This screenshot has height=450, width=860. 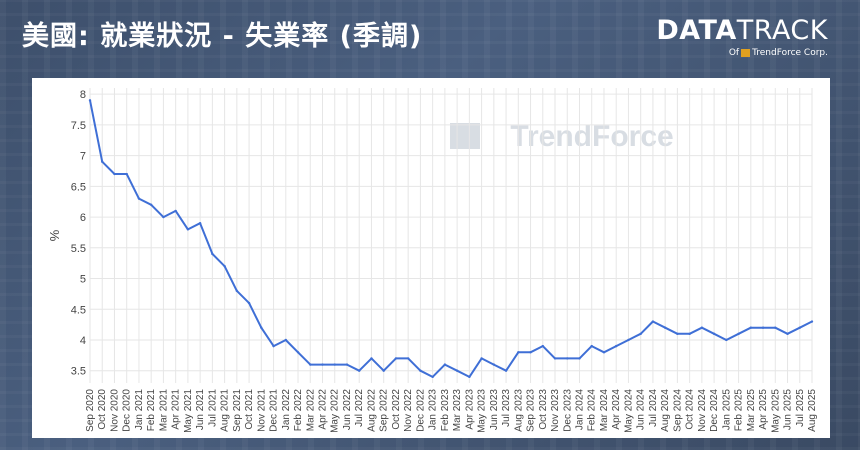 What do you see at coordinates (237, 410) in the screenshot?
I see `x-tick-label: Sep 2021` at bounding box center [237, 410].